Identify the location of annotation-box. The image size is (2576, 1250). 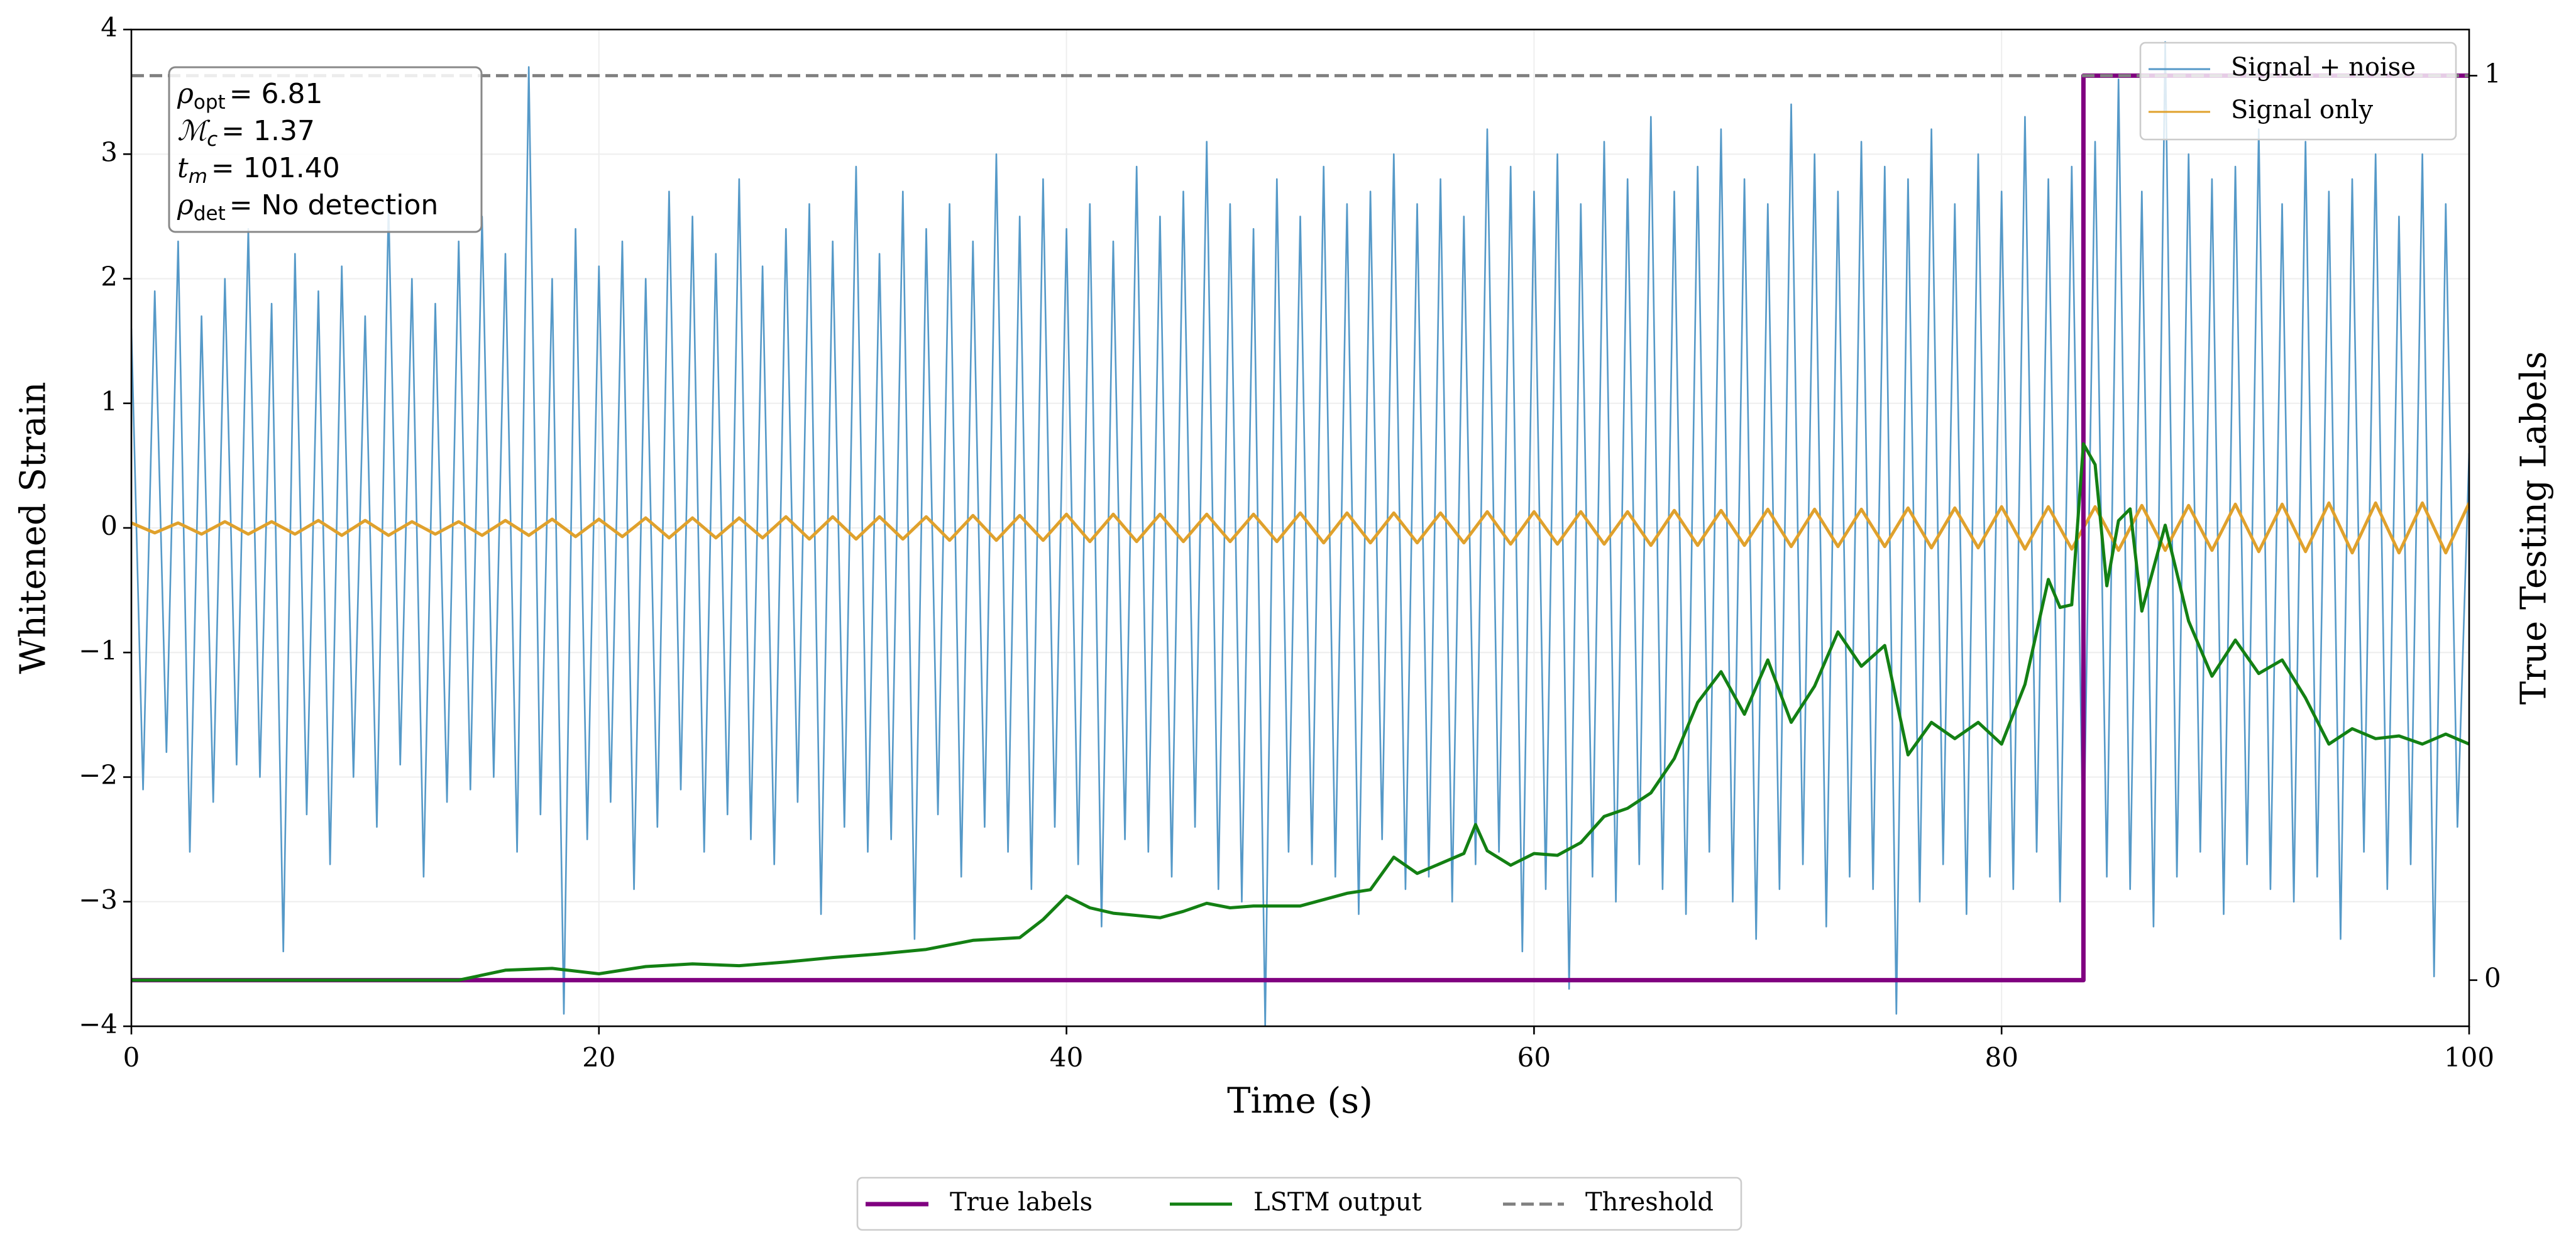
(326, 149).